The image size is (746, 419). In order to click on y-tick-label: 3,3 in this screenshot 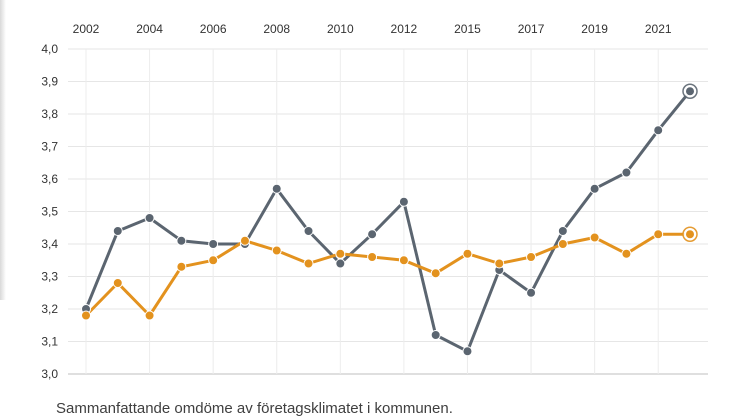, I will do `click(49, 277)`.